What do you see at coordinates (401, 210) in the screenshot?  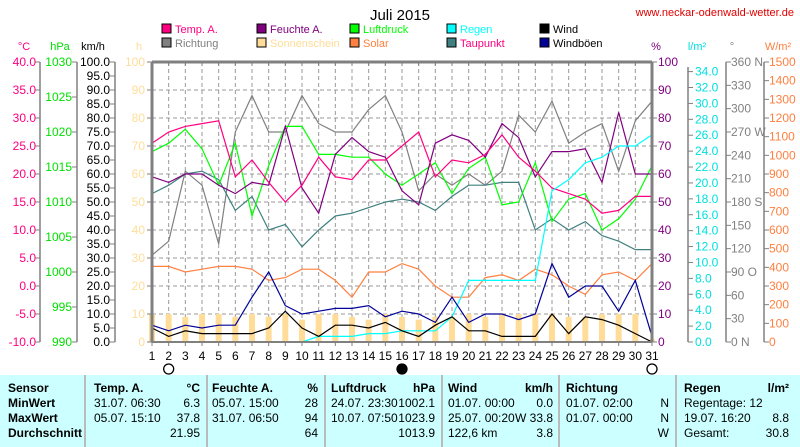 I see `series-line-taupunkt` at bounding box center [401, 210].